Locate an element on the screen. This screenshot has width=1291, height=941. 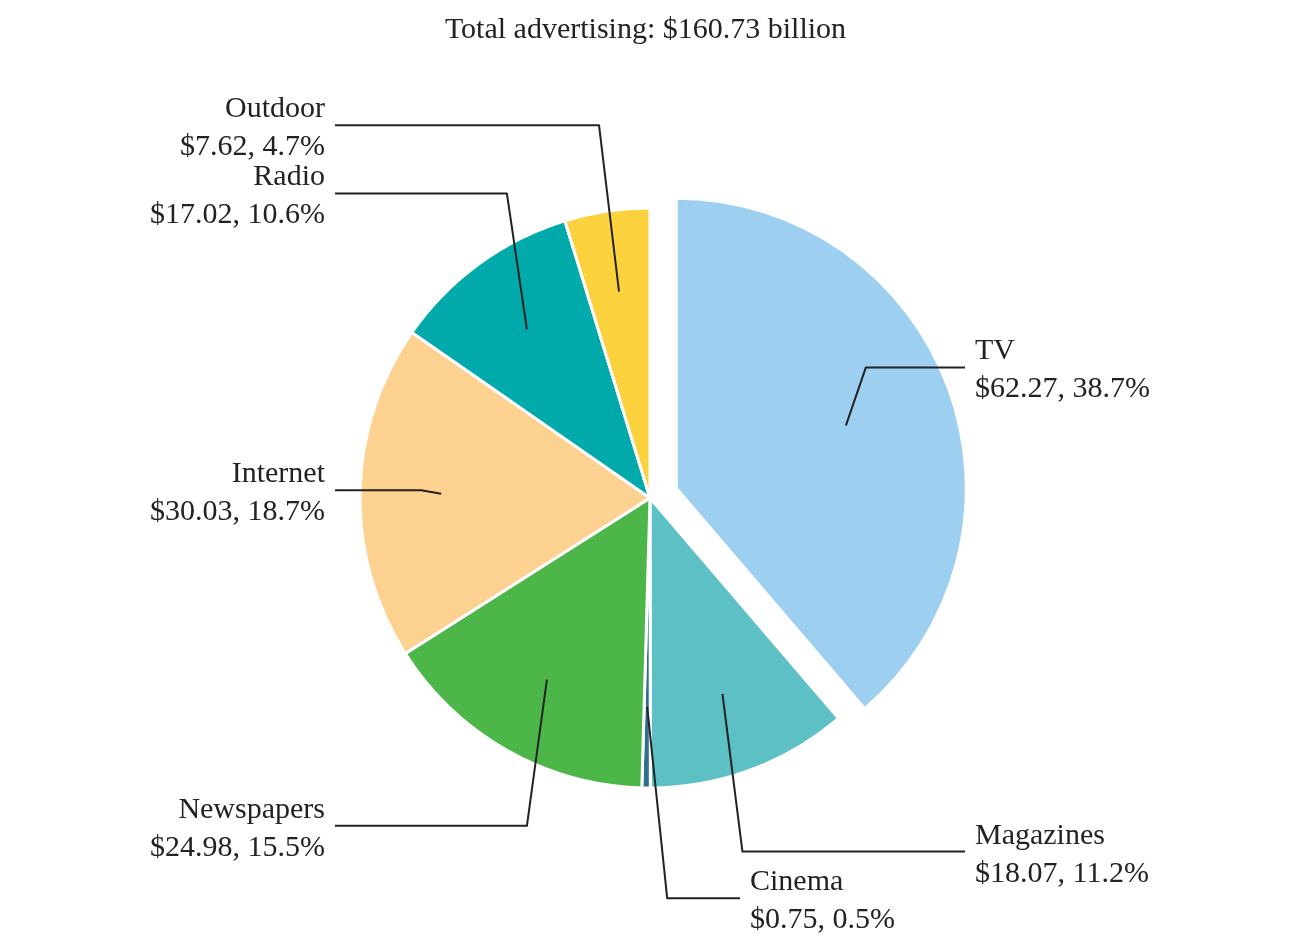
slice-label: Newspapers is located at coordinates (251, 807).